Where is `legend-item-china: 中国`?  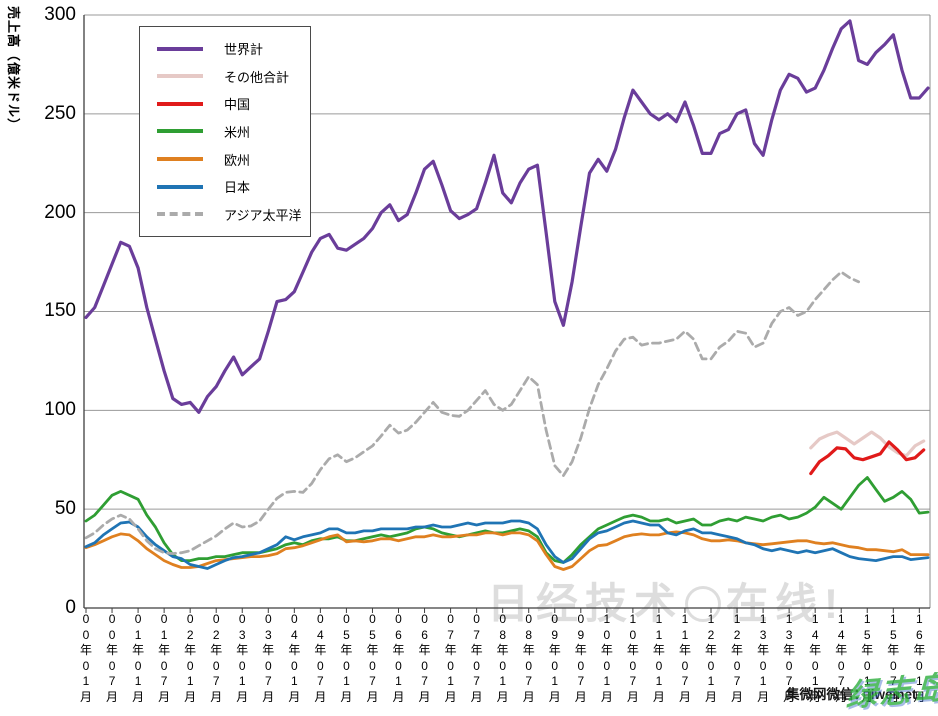 legend-item-china: 中国 is located at coordinates (229, 103).